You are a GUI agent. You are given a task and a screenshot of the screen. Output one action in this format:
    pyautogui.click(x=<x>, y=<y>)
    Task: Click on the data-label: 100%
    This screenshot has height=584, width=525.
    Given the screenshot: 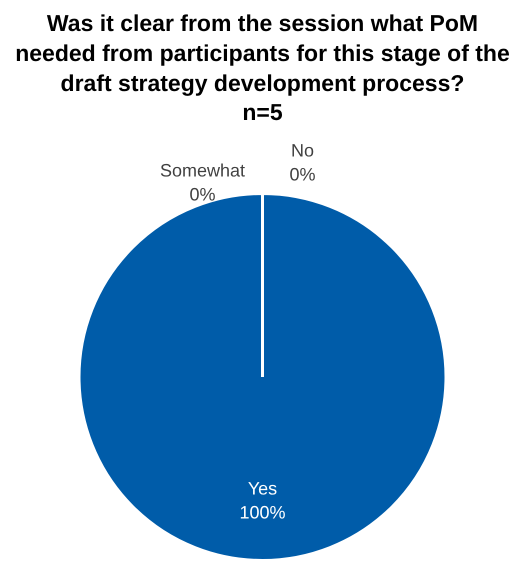 What is the action you would take?
    pyautogui.click(x=262, y=512)
    